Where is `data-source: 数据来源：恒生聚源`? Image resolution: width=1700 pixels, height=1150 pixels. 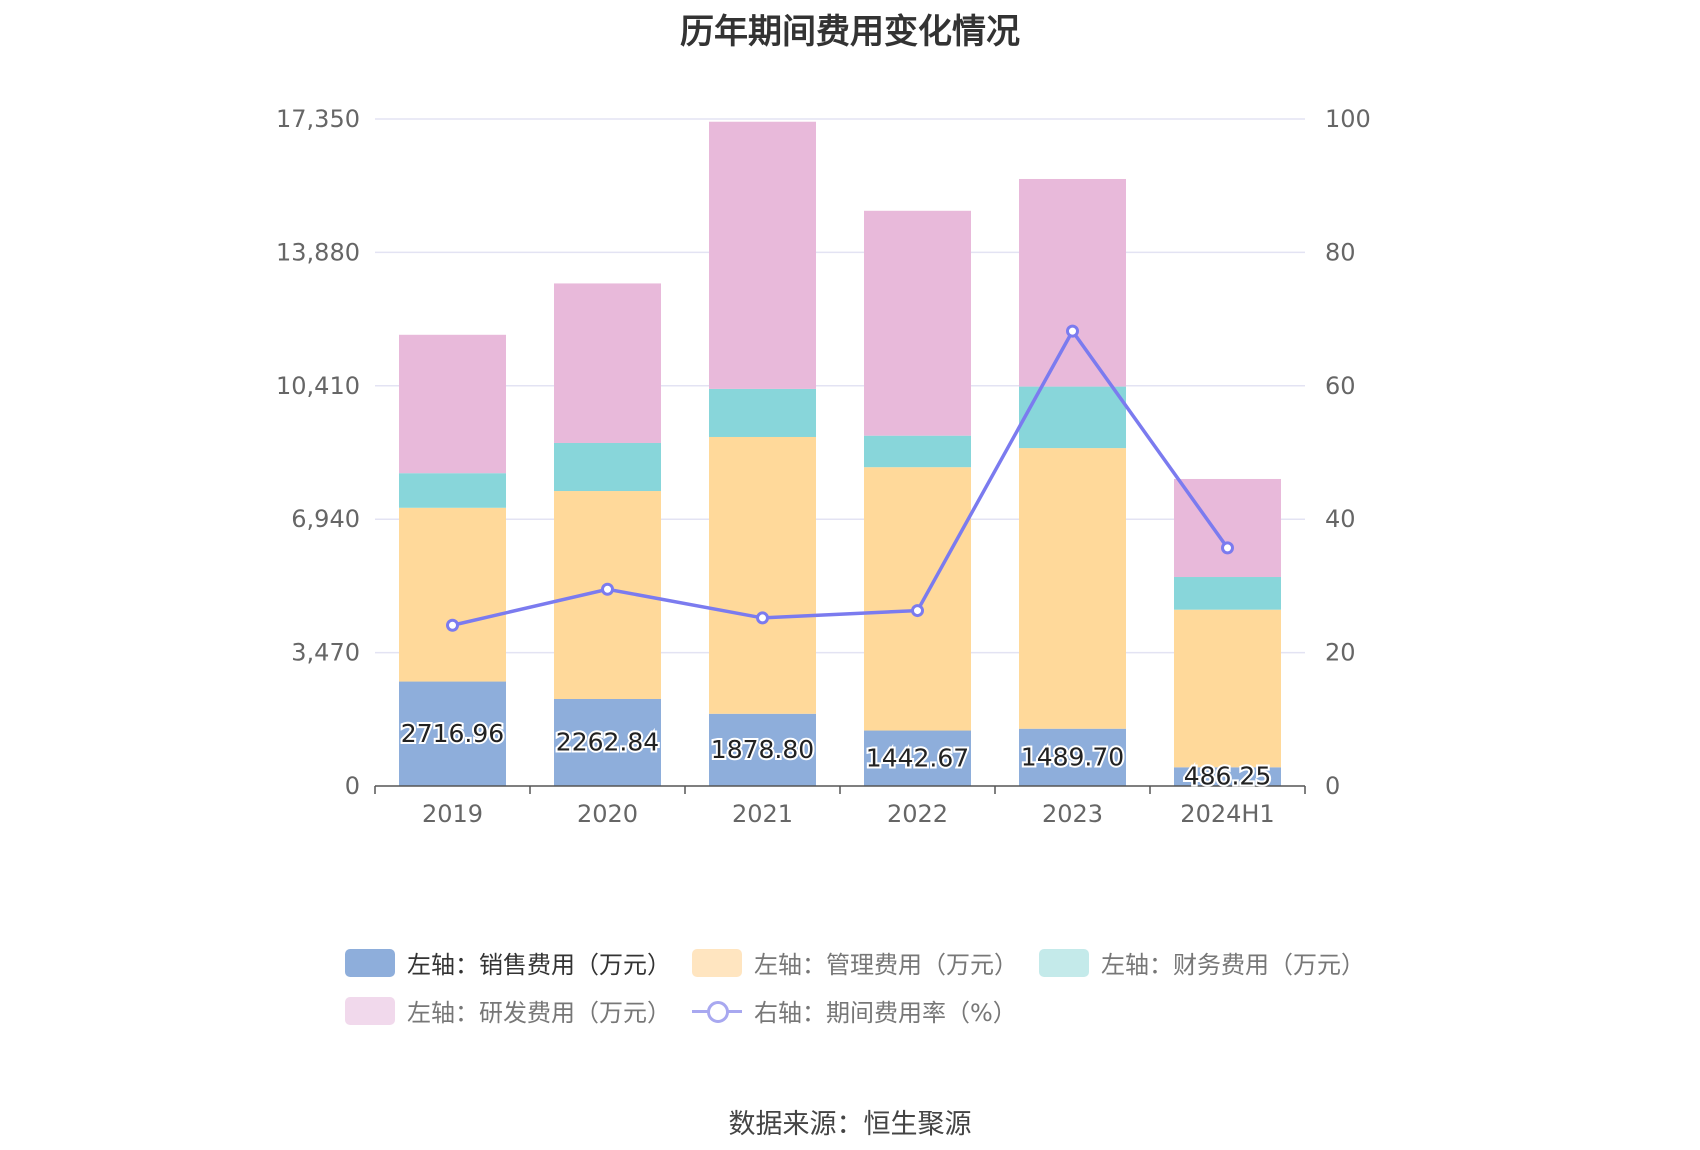
data-source: 数据来源：恒生聚源 is located at coordinates (850, 1124).